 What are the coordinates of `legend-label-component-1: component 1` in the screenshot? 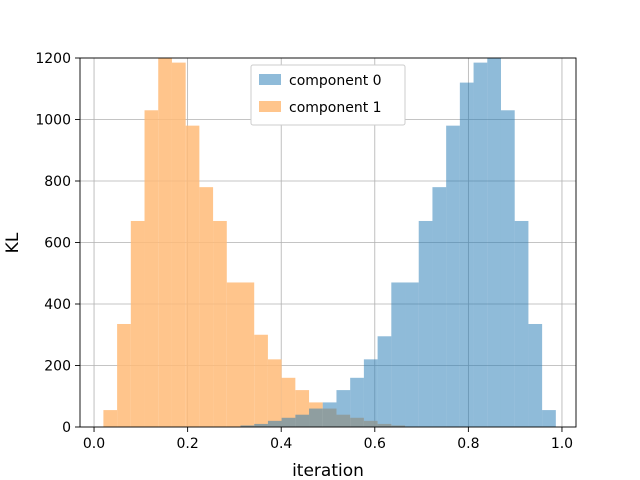 It's located at (335, 108).